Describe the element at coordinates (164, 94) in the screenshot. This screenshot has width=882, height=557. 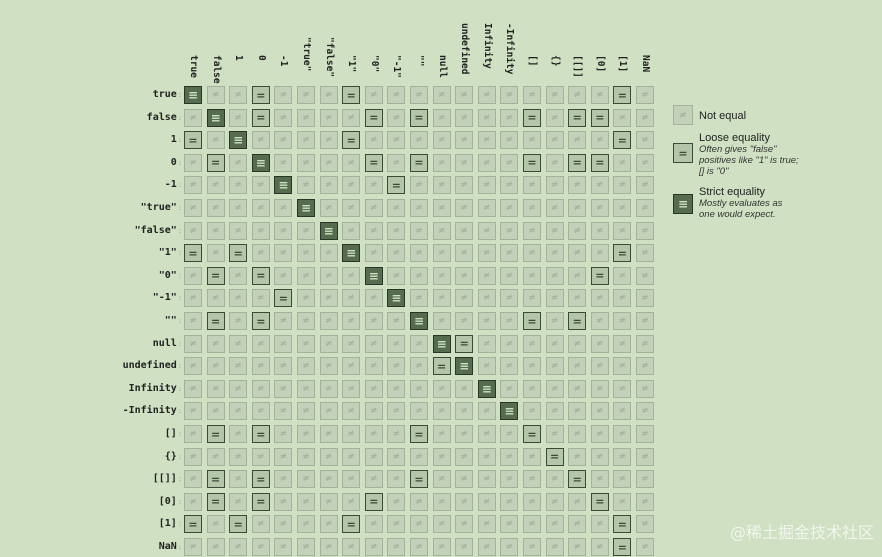
I see `row-label-text: true` at that location.